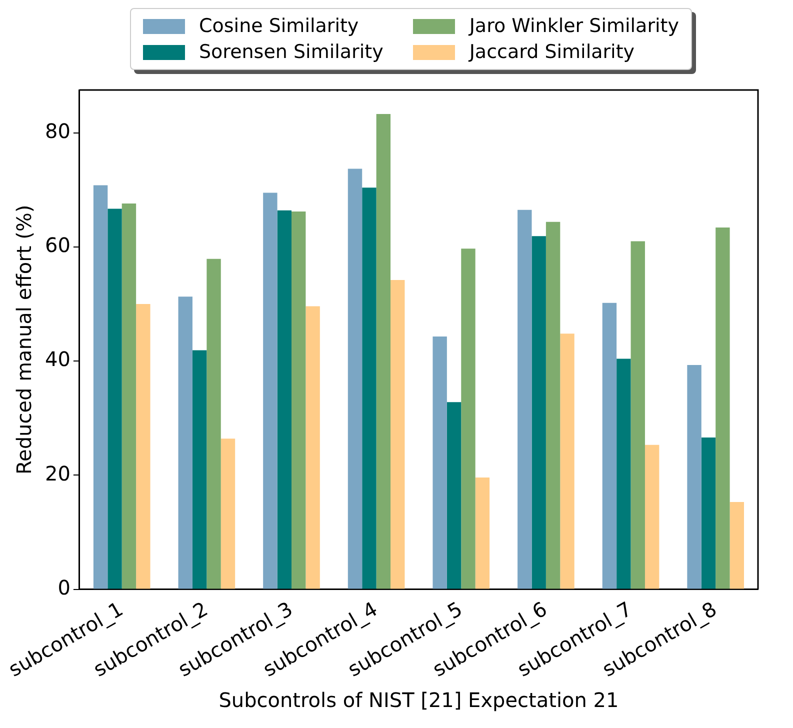 The image size is (793, 728). Describe the element at coordinates (574, 26) in the screenshot. I see `legend-label: Jaro Winkler Similarity` at that location.